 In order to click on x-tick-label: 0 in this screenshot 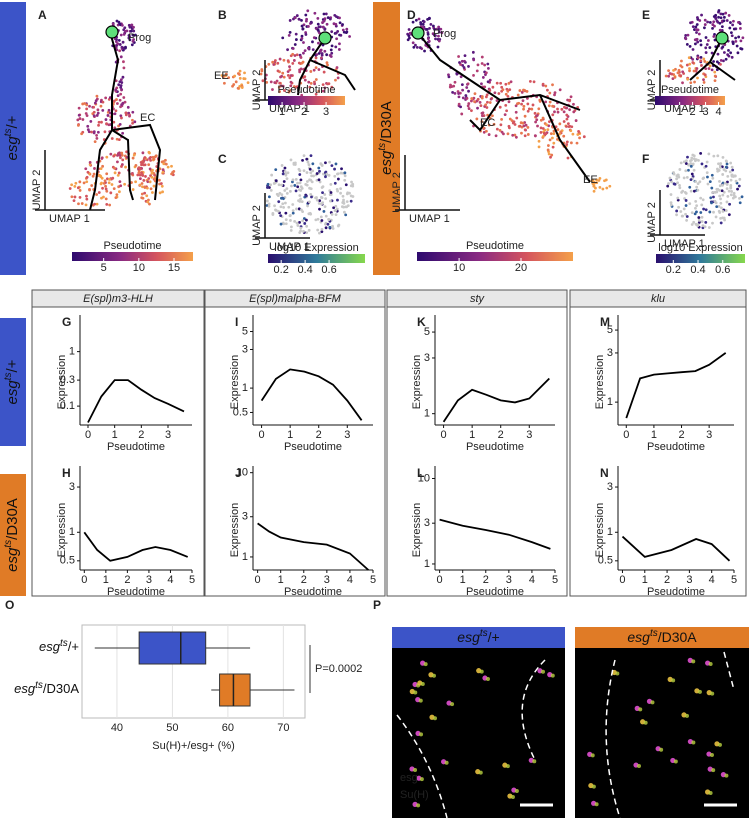, I will do `click(88, 435)`.